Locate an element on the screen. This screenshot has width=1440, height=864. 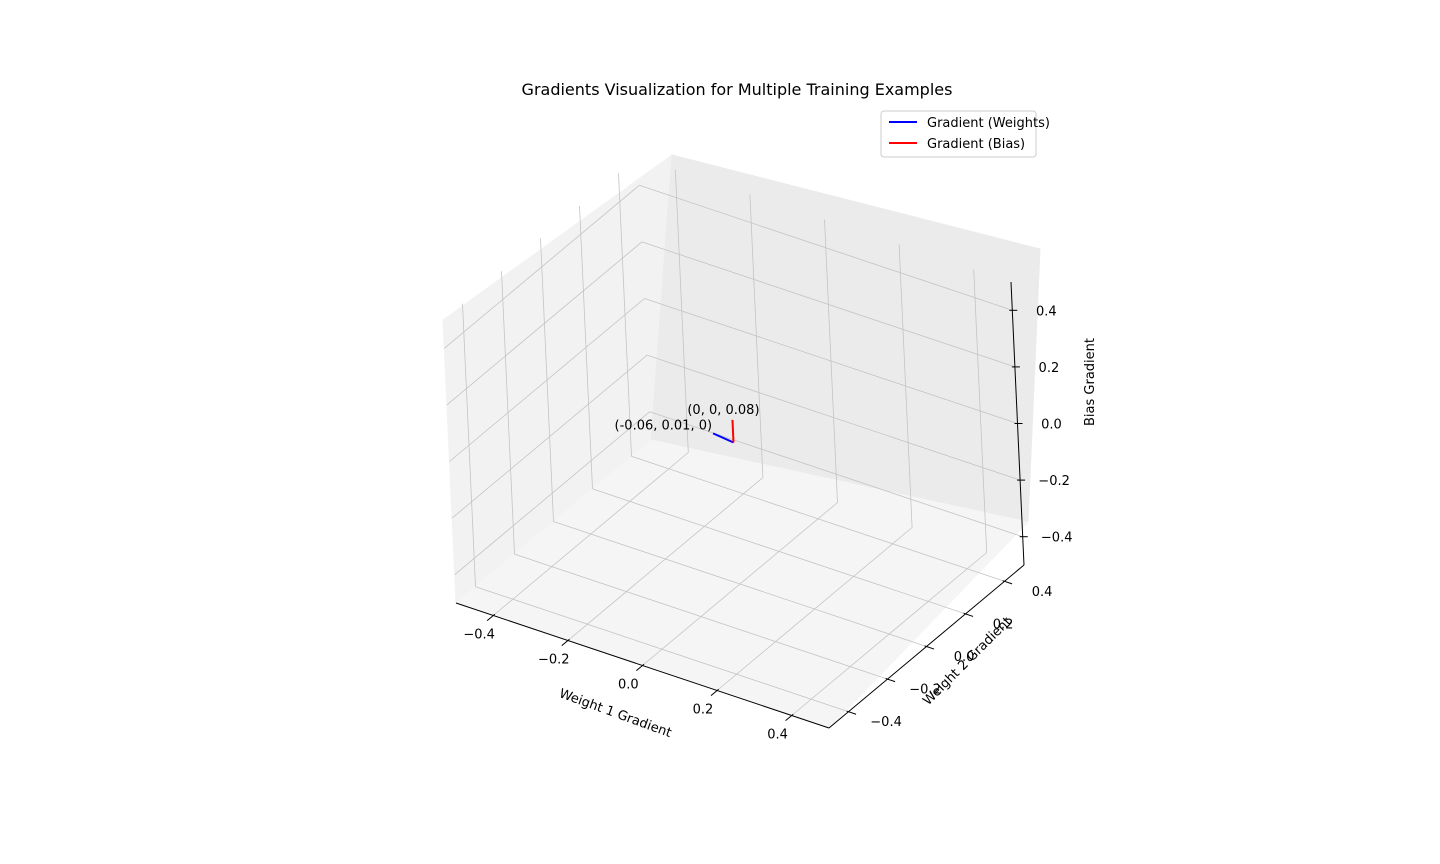
x-tick-label: 0.0 is located at coordinates (628, 685).